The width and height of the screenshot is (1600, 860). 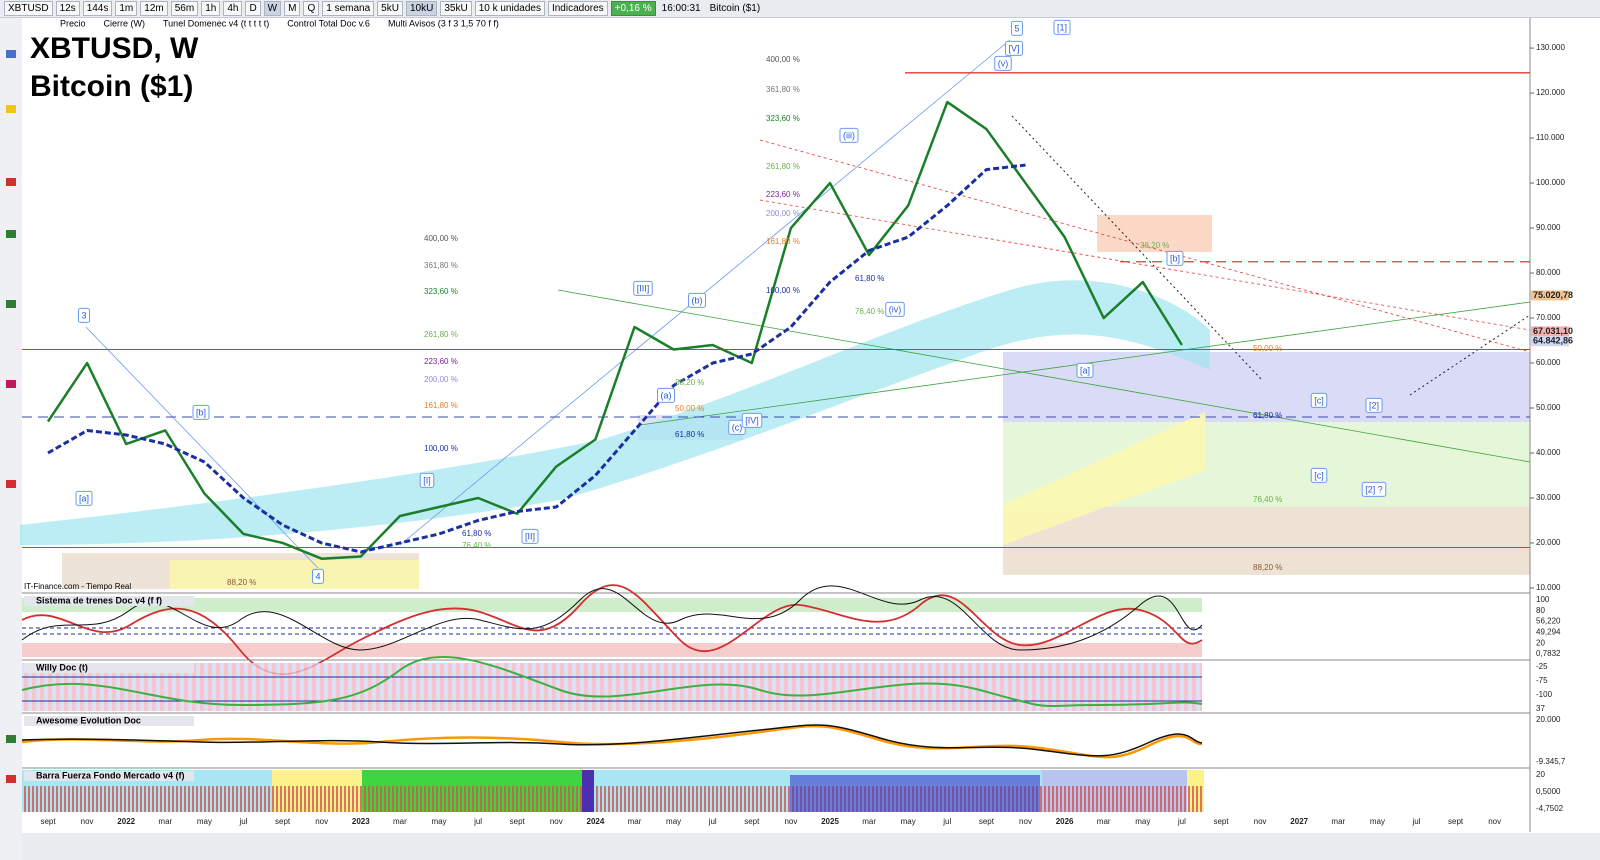 I want to click on change: +0,16 %, so click(x=633, y=8).